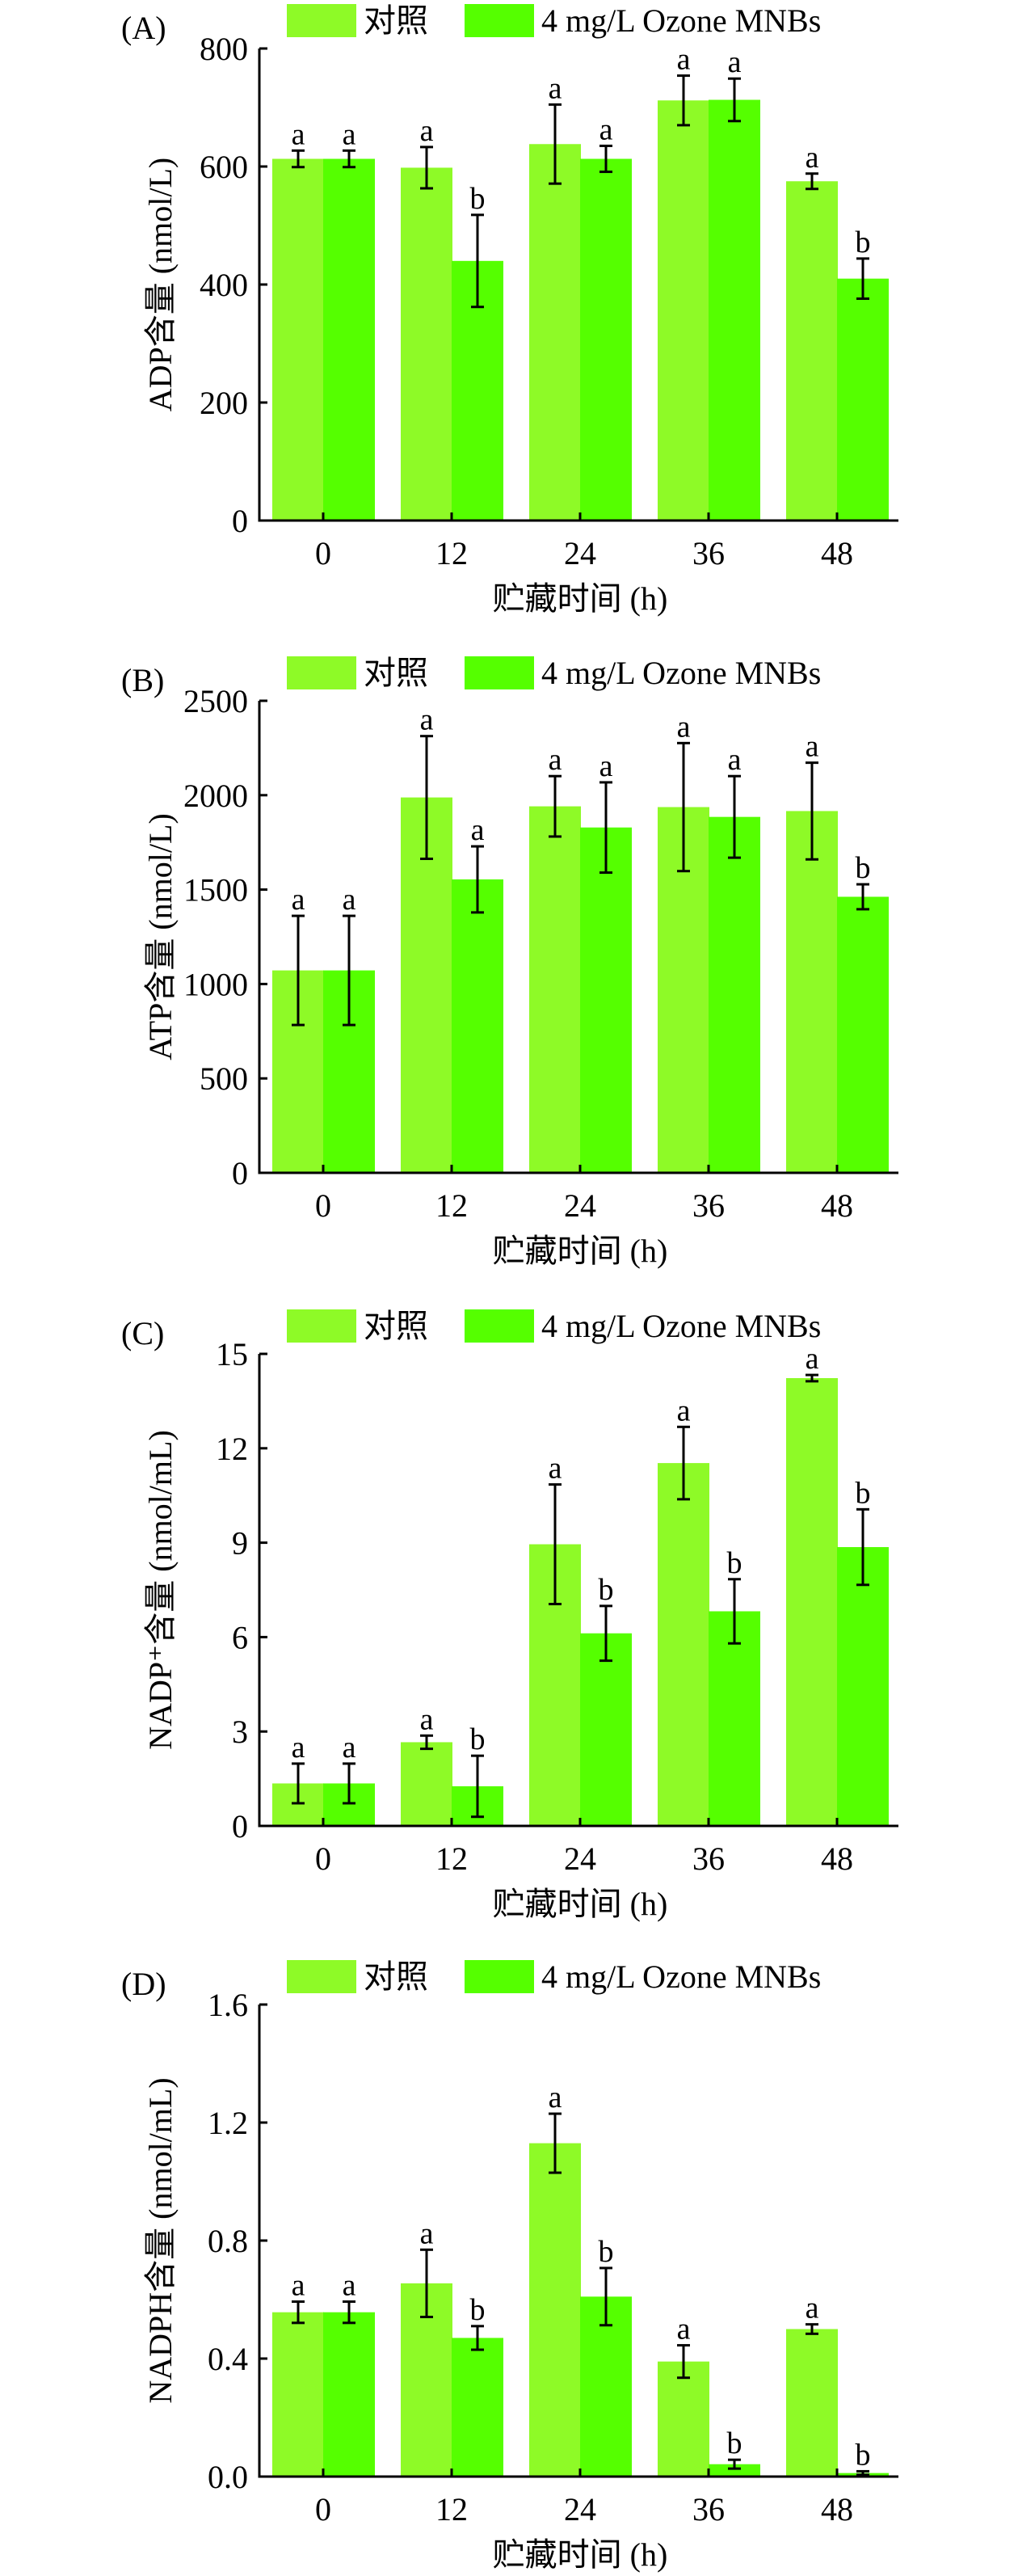 Image resolution: width=1018 pixels, height=2576 pixels. What do you see at coordinates (240, 1637) in the screenshot?
I see `y-tick-label: 6` at bounding box center [240, 1637].